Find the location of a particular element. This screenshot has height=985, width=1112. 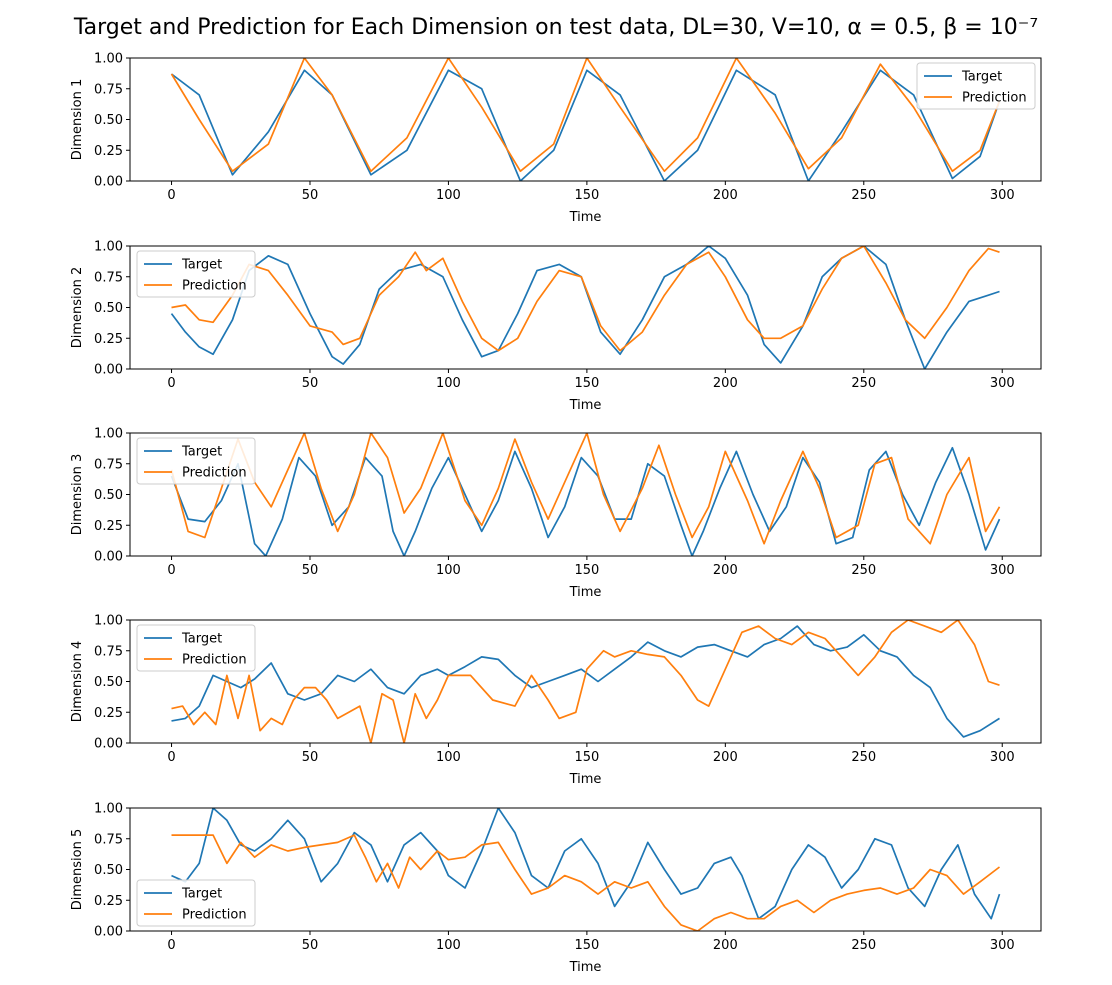

y-axis-label: Dimension 2 is located at coordinates (77, 308).